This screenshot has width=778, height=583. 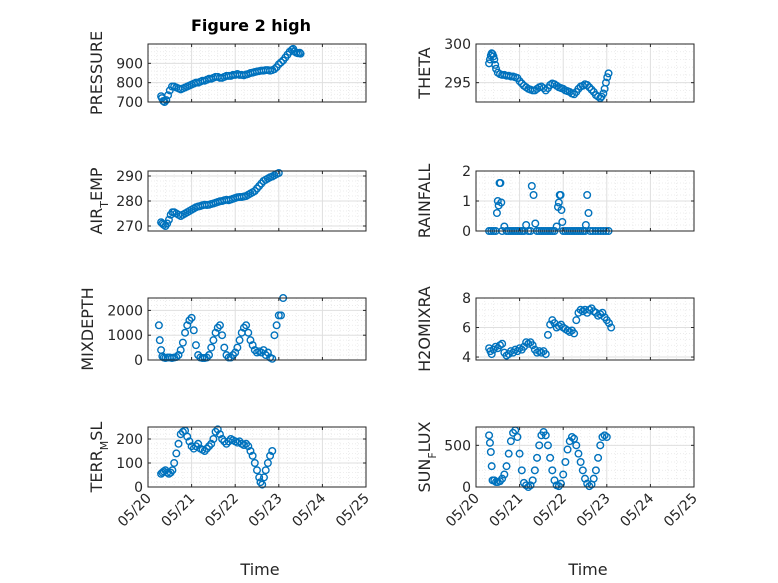 What do you see at coordinates (463, 511) in the screenshot?
I see `x-tick-label: 05/20` at bounding box center [463, 511].